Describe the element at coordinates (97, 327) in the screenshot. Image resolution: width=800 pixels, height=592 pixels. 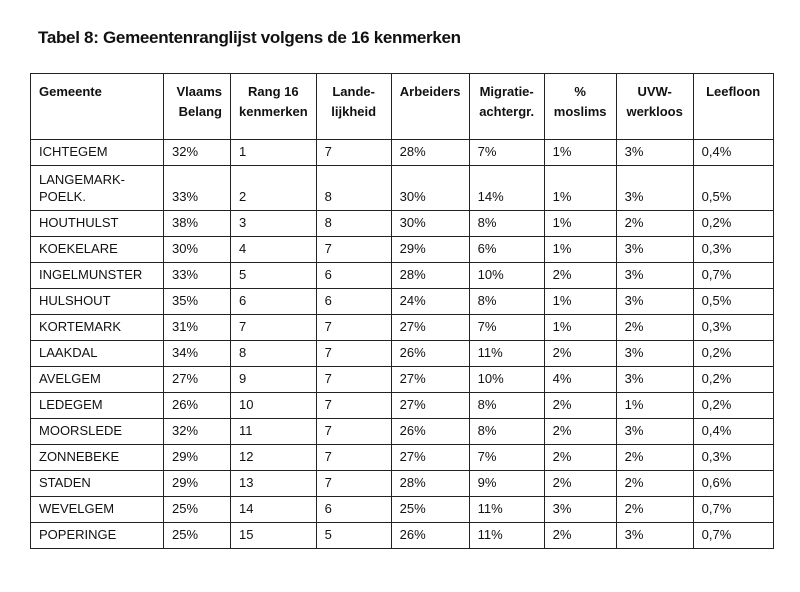
I see `municipality-cell: KORTEMARK` at that location.